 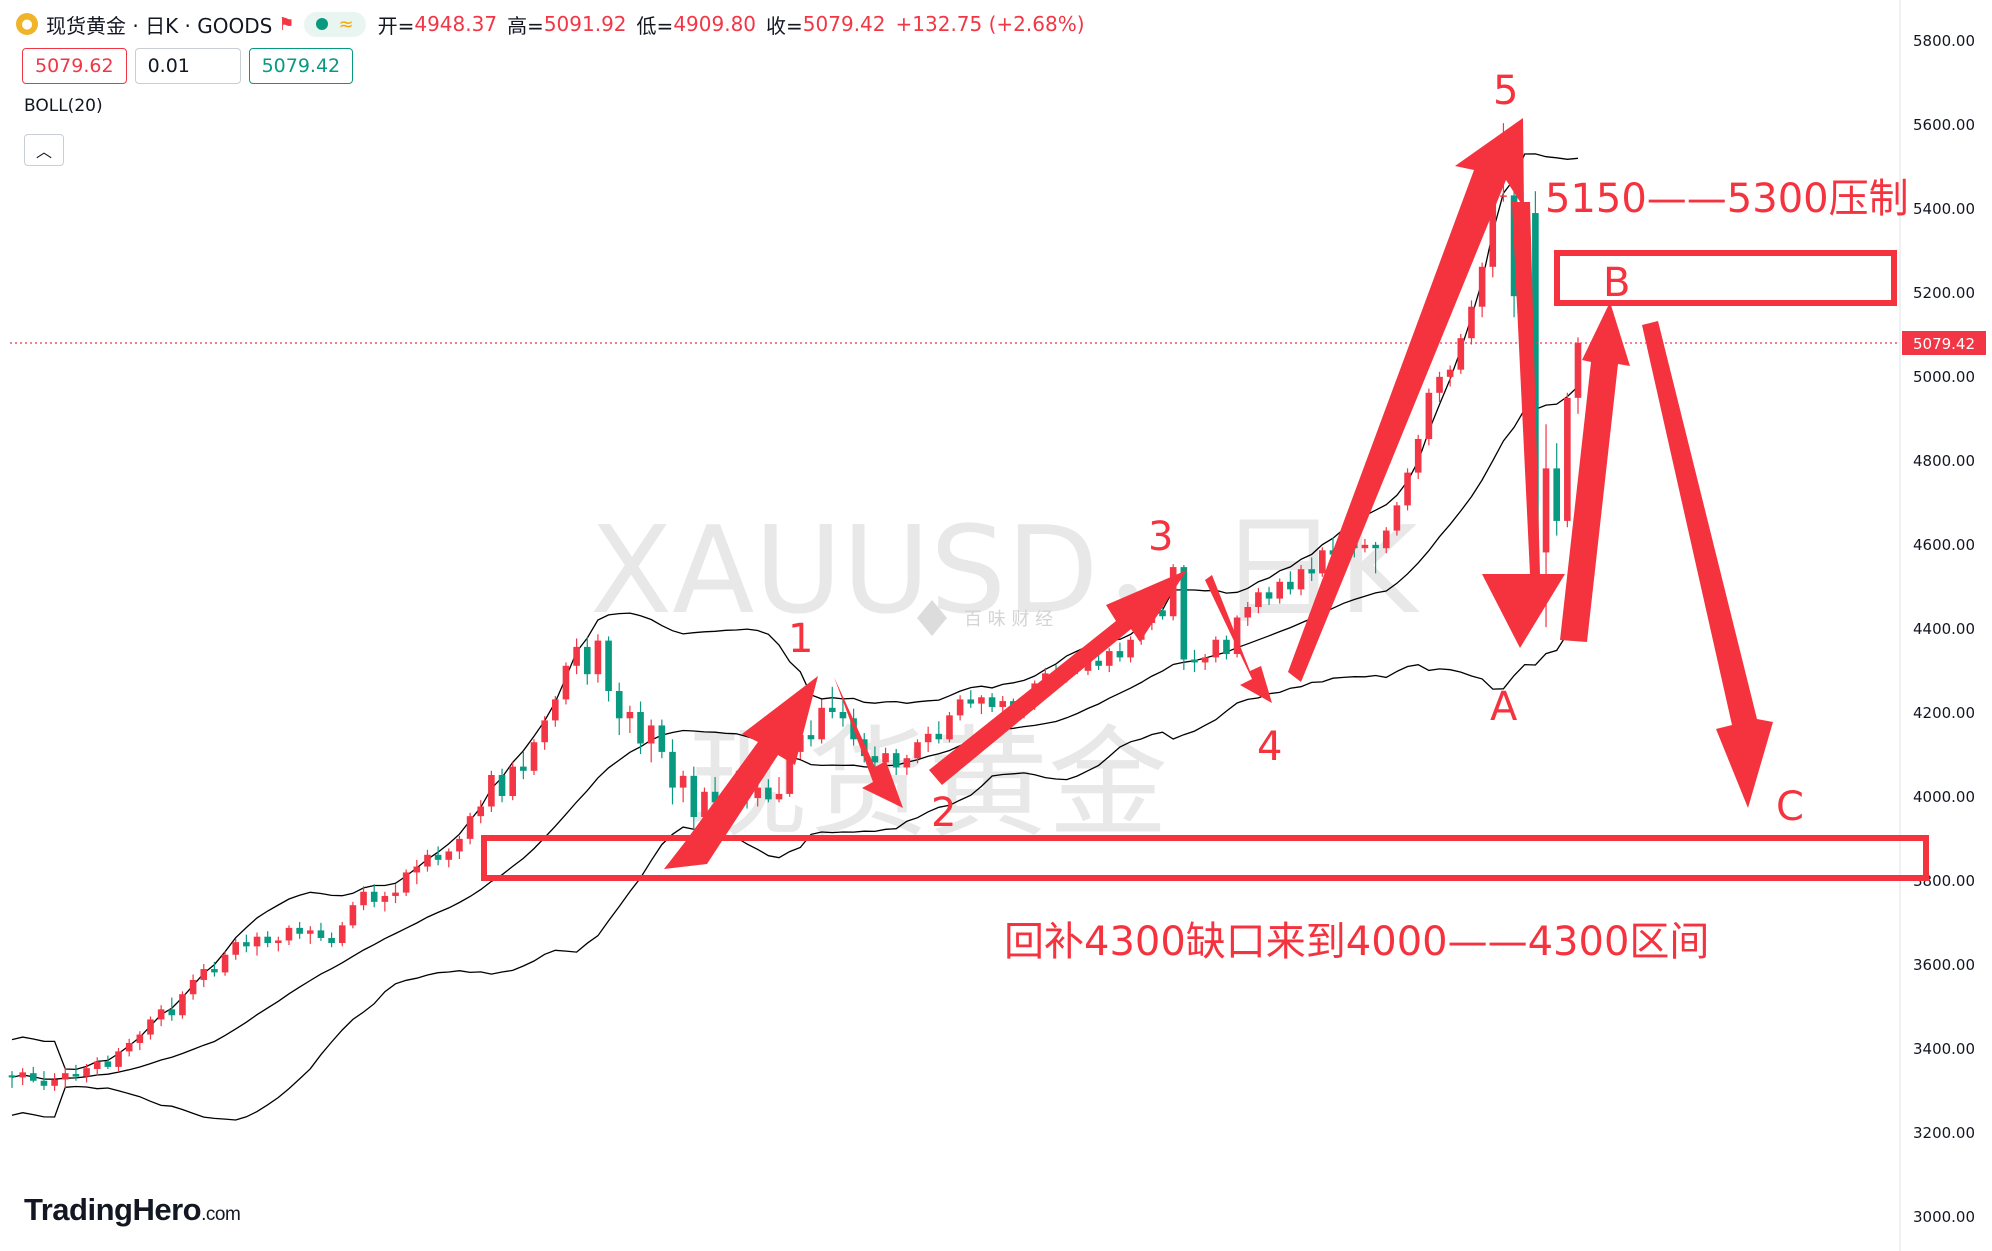 What do you see at coordinates (1944, 1049) in the screenshot?
I see `price-tick-label: 3400.00` at bounding box center [1944, 1049].